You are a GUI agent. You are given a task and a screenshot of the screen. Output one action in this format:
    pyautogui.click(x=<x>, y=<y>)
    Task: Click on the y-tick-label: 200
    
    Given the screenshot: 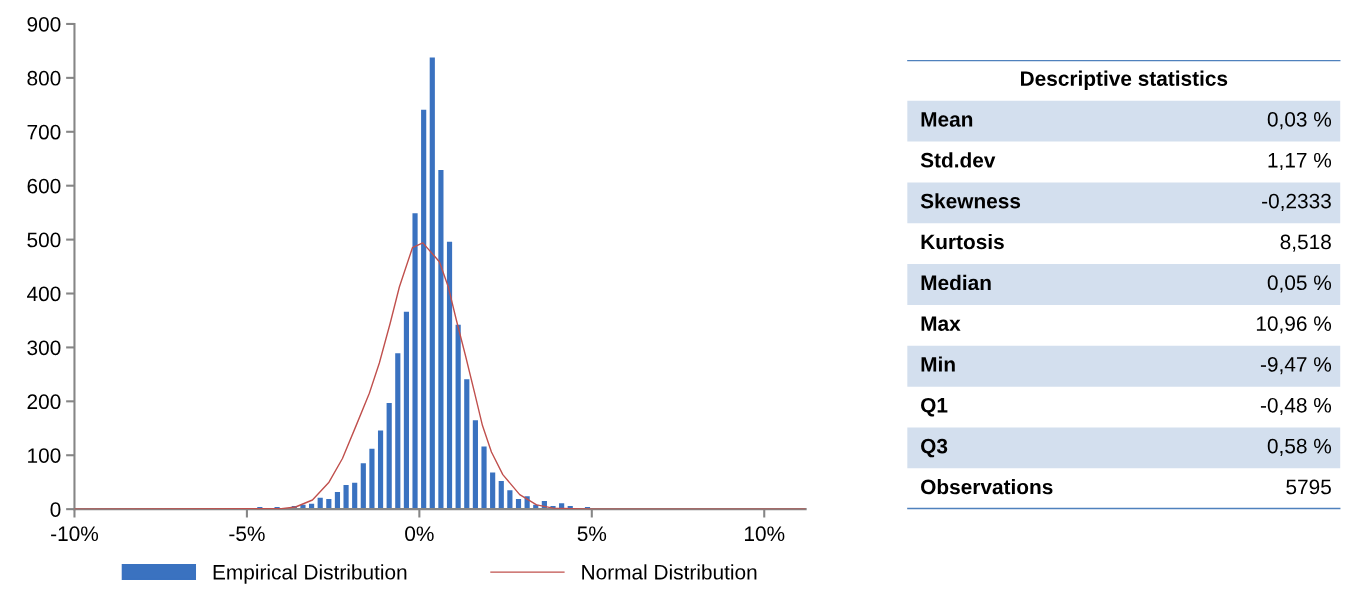 What is the action you would take?
    pyautogui.click(x=44, y=402)
    